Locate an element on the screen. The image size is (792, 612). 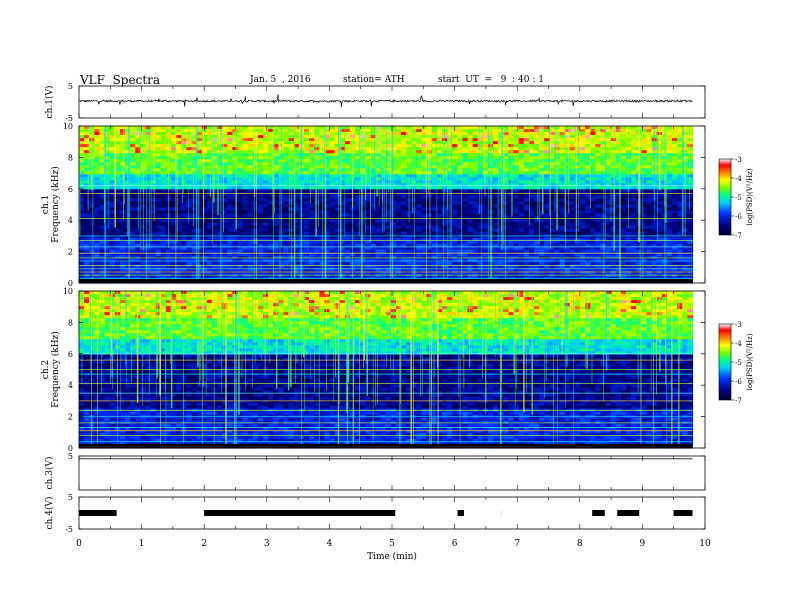
ch1-spectrogram-colorbar-tick-label: -5 is located at coordinates (738, 198).